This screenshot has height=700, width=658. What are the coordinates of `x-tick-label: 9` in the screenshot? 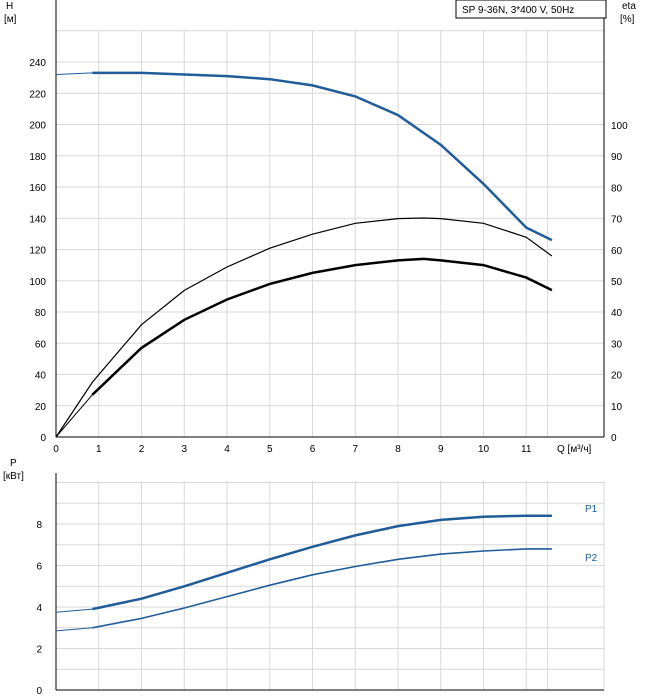 It's located at (441, 449).